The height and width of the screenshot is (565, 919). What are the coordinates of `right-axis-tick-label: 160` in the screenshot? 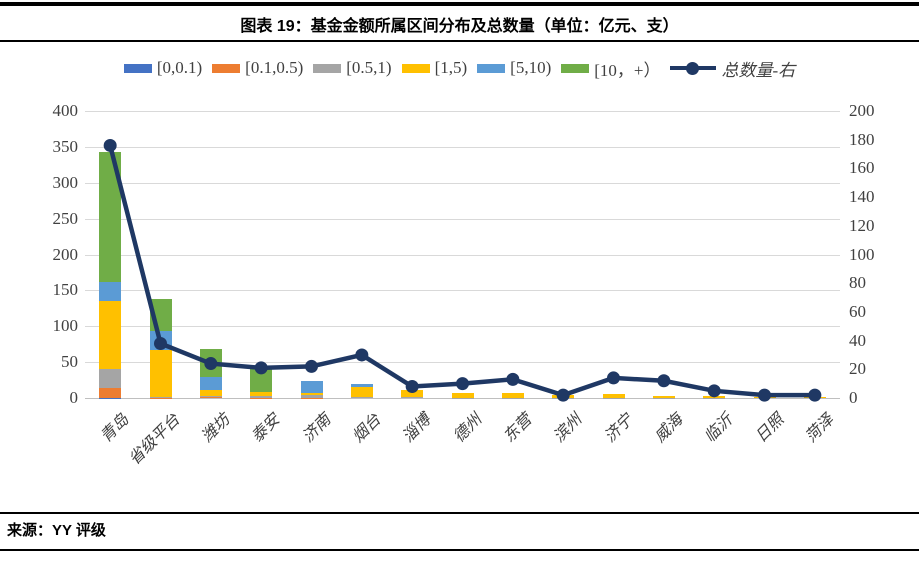 It's located at (862, 168).